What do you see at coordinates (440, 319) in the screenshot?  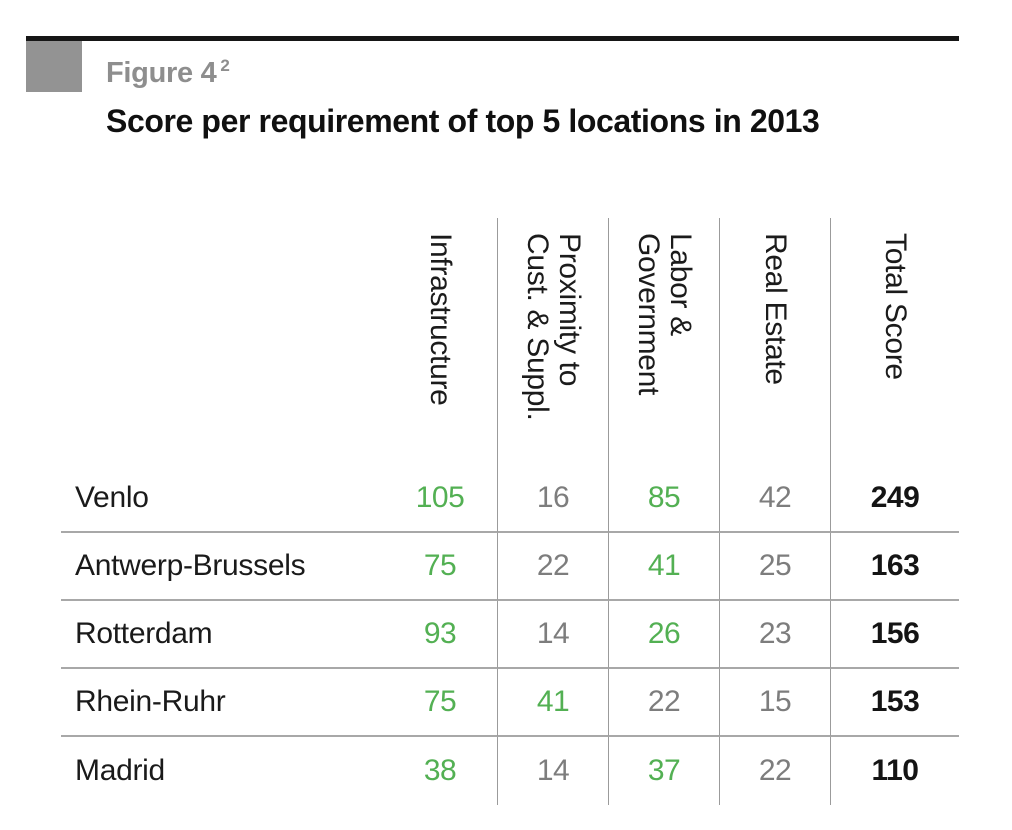 I see `column-header-label: Infrastructure` at bounding box center [440, 319].